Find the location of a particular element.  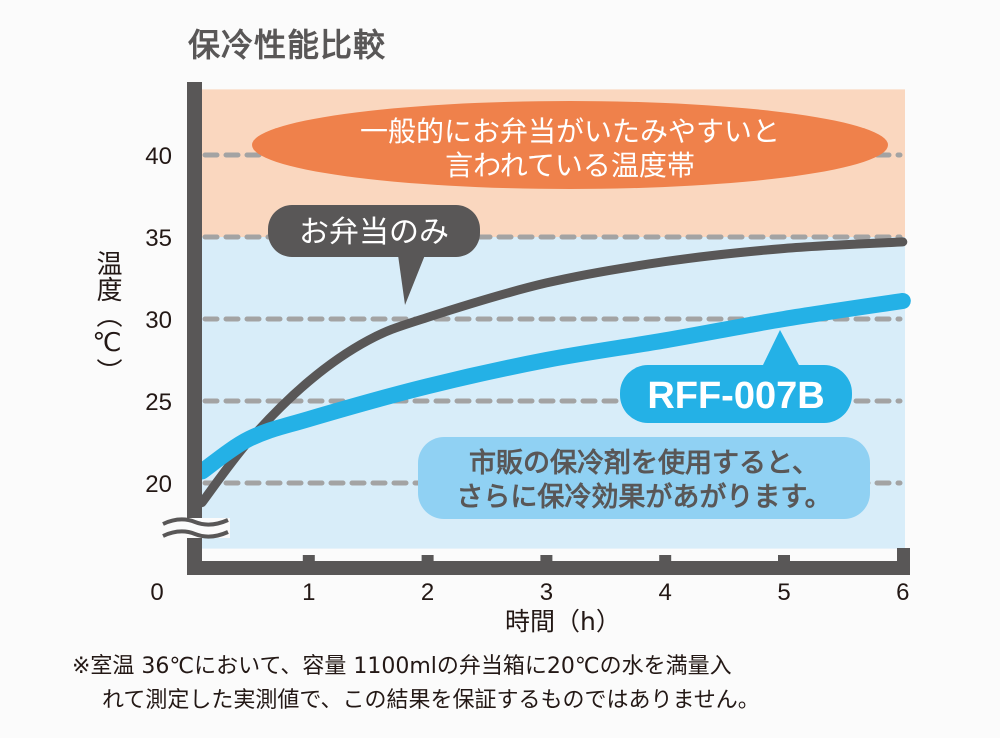

x-axis-end is located at coordinates (903, 558).